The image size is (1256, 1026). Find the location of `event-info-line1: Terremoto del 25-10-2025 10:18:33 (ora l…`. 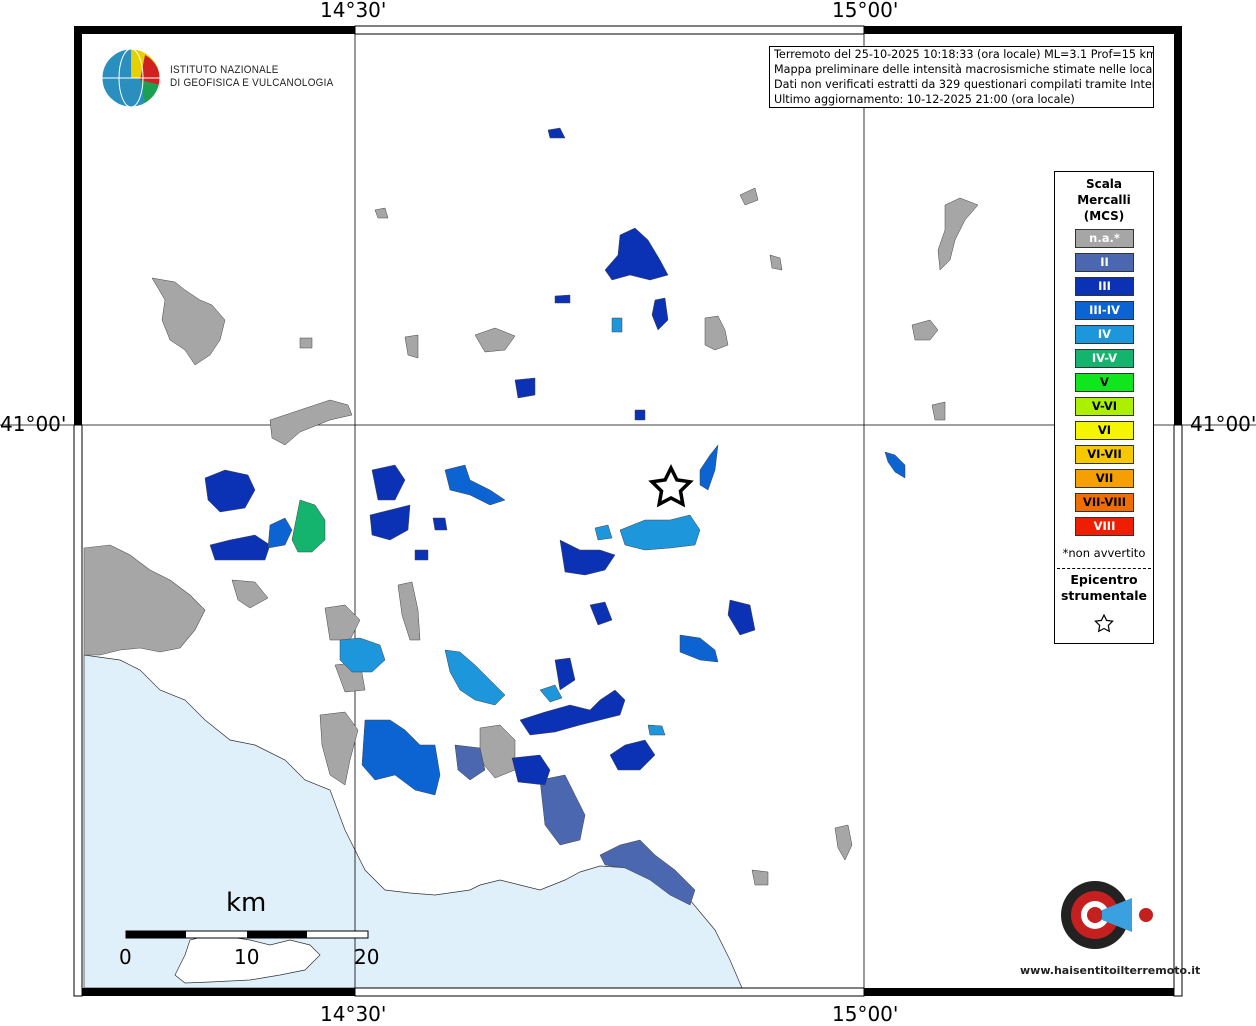

event-info-line1: Terremoto del 25-10-2025 10:18:33 (ora l… is located at coordinates (964, 54).